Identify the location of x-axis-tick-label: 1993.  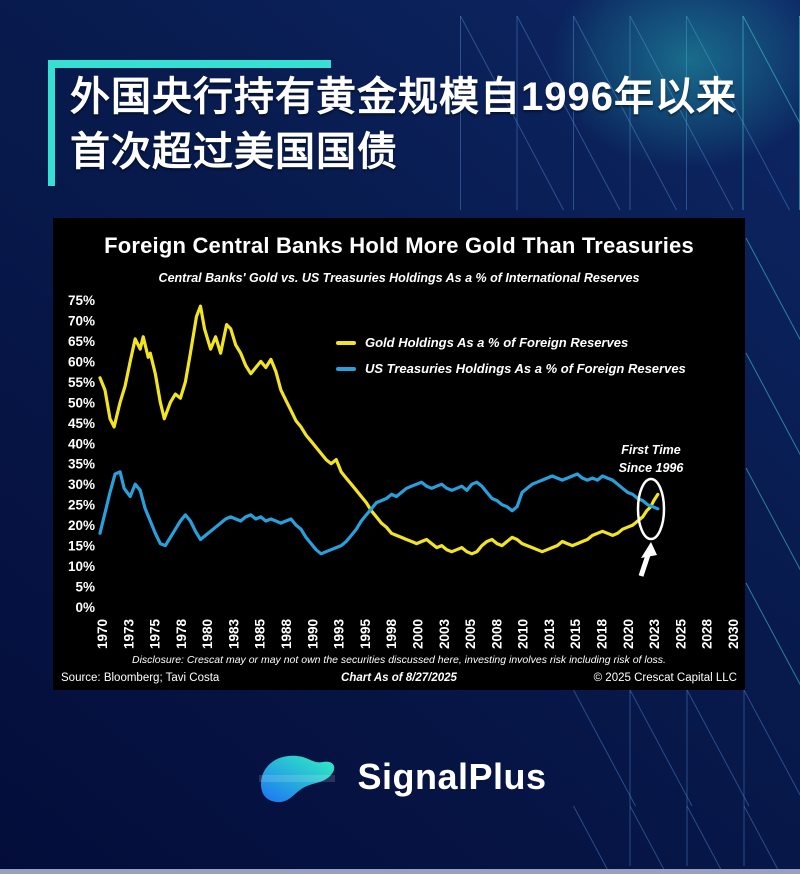
(339, 633).